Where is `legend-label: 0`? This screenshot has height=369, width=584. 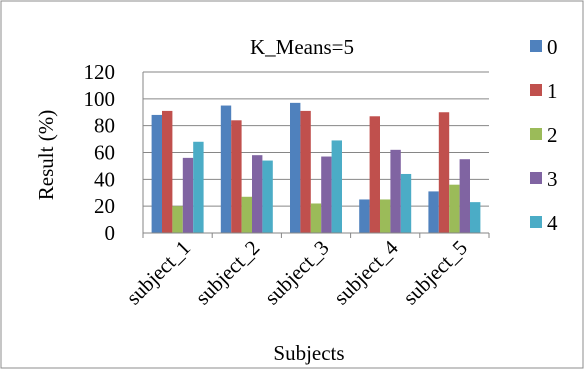
legend-label: 0 is located at coordinates (552, 47).